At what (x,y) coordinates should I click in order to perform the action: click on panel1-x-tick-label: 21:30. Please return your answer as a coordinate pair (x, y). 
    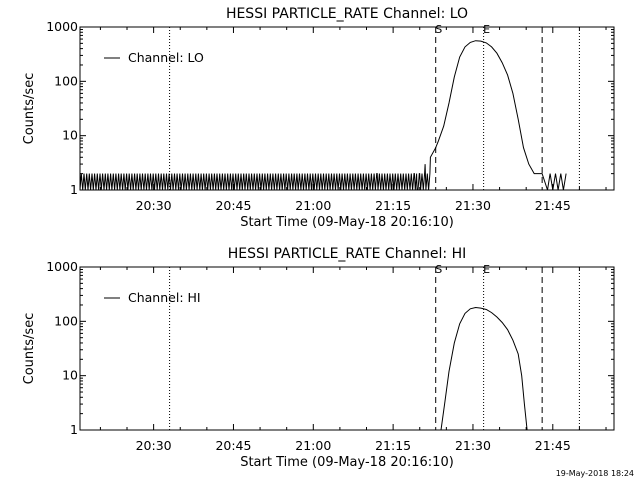
    Looking at the image, I should click on (473, 205).